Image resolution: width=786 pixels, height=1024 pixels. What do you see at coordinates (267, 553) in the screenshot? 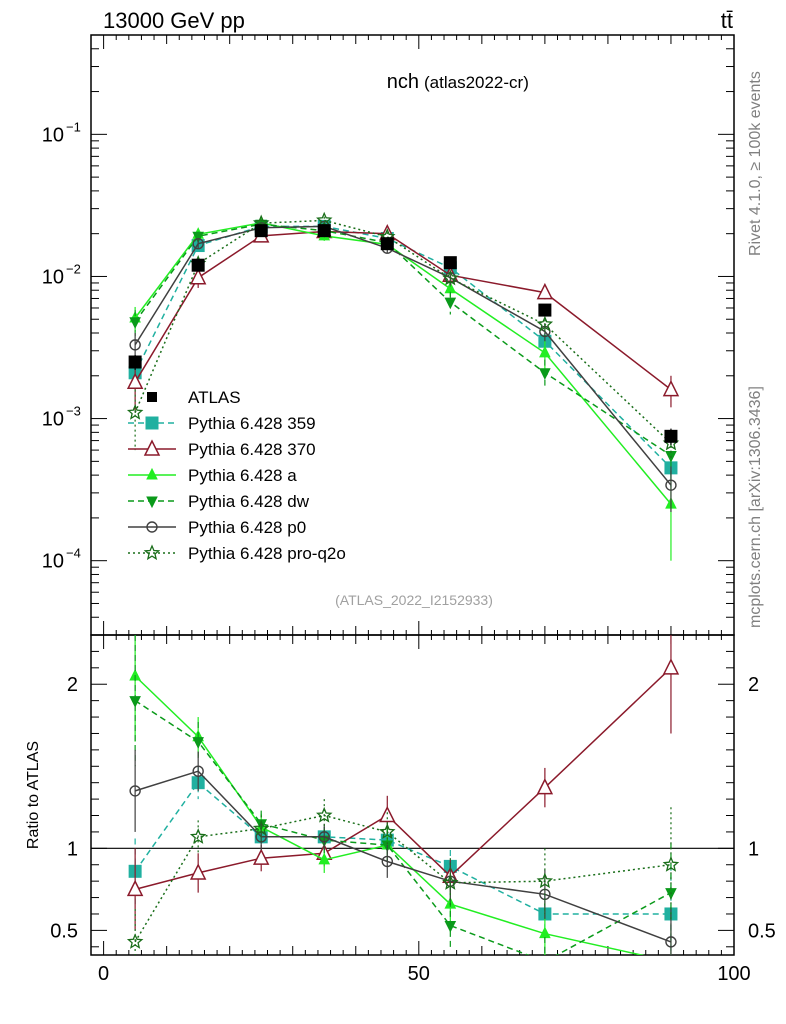
I see `legend-label: Pythia 6.428 pro-q2o` at bounding box center [267, 553].